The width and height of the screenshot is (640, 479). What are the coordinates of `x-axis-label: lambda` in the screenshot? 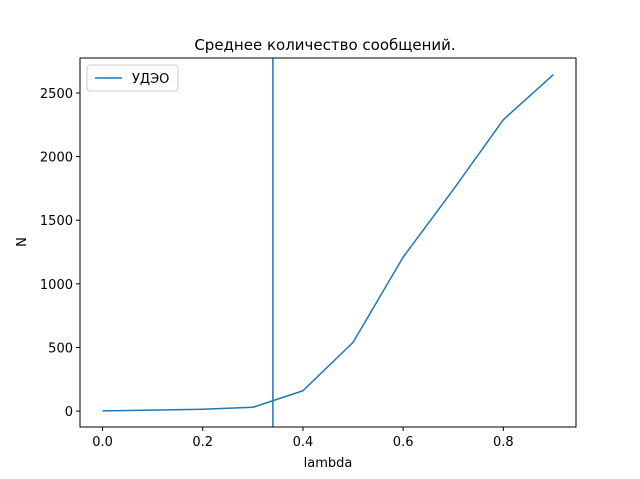 It's located at (328, 463).